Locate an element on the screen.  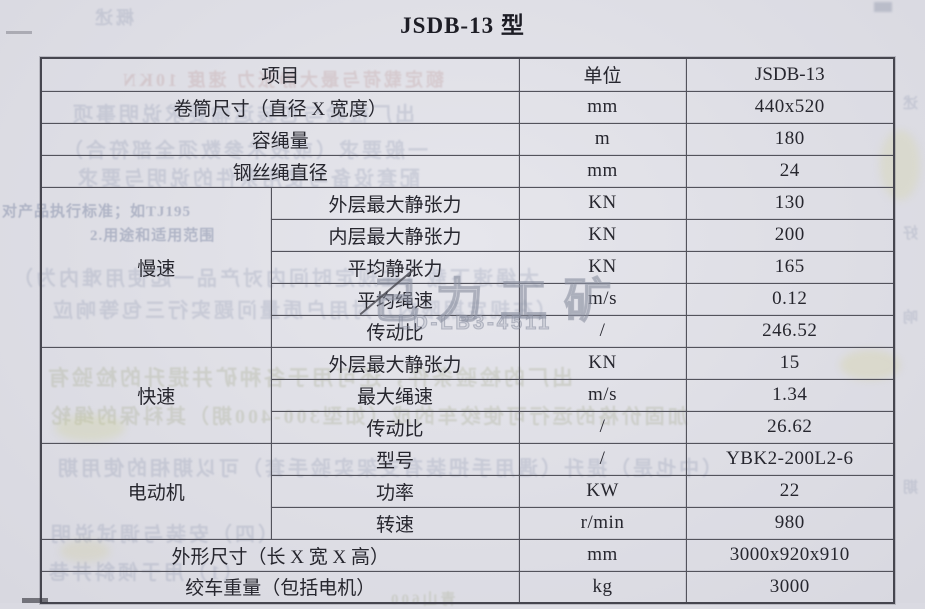
scan-mark-top-right is located at coordinates (883, 7).